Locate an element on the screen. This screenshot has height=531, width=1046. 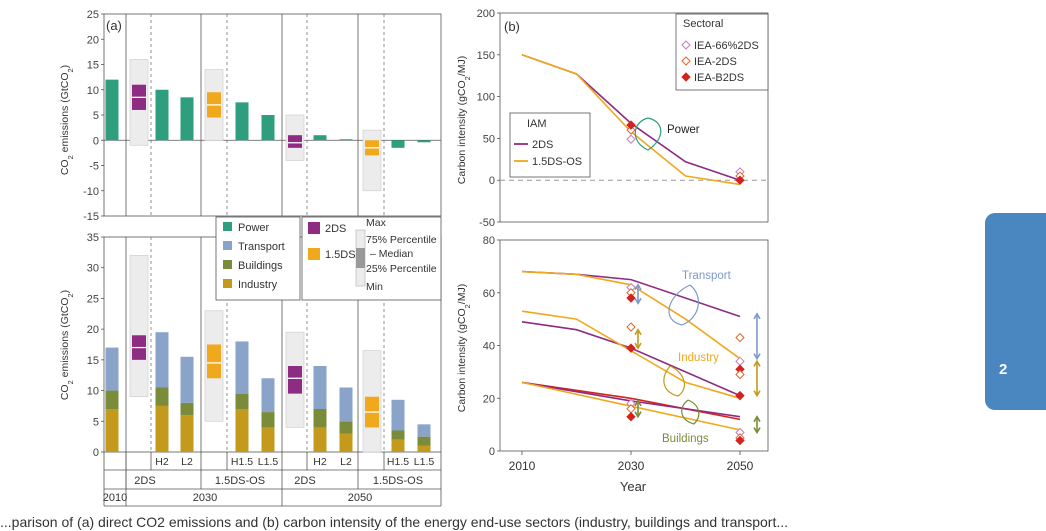
scenario-legend is located at coordinates (371, 258).